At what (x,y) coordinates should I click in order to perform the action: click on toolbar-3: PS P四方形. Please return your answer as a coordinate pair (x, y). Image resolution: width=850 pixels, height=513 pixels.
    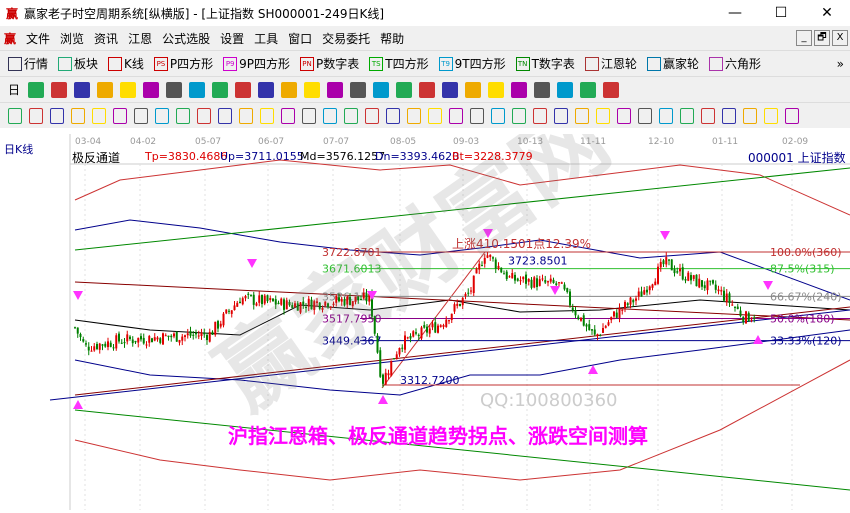
    Looking at the image, I should click on (183, 63).